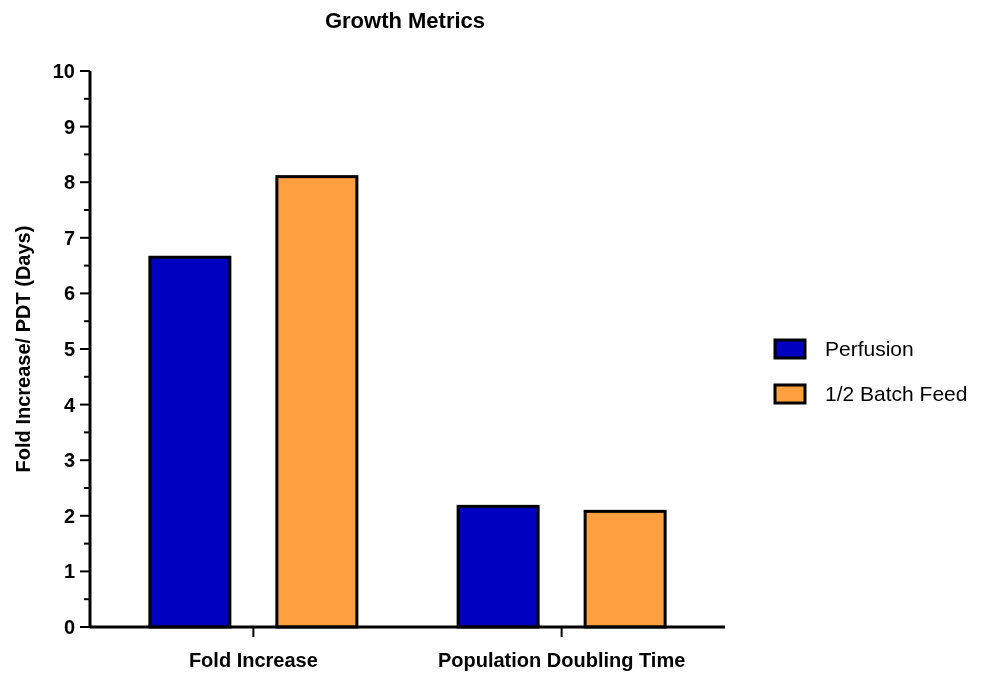 The width and height of the screenshot is (1008, 675). What do you see at coordinates (69, 182) in the screenshot?
I see `y-tick-label: 8` at bounding box center [69, 182].